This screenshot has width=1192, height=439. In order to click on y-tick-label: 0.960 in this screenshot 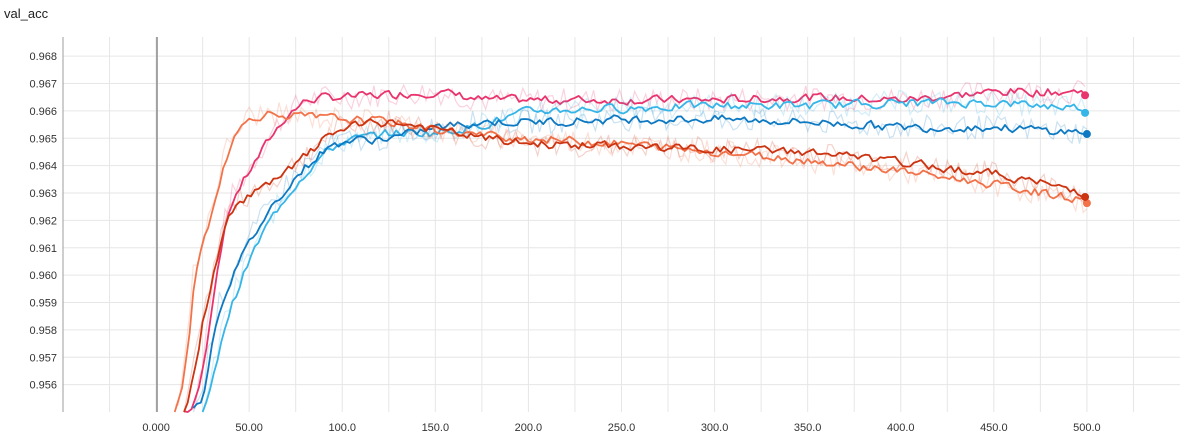, I will do `click(43, 276)`.